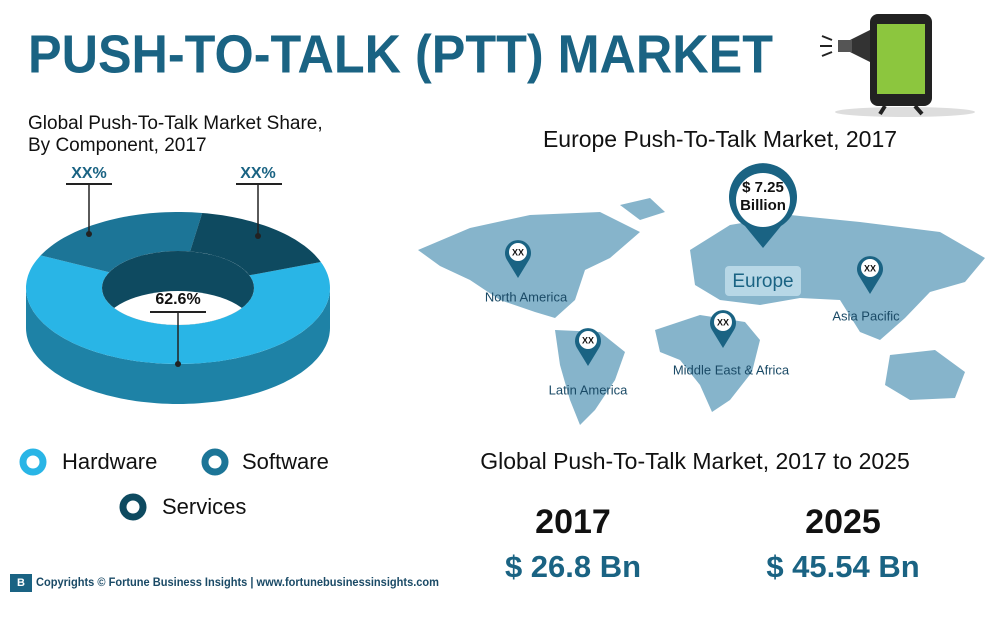 This screenshot has width=1000, height=618. Describe the element at coordinates (866, 315) in the screenshot. I see `region-label: Asia Pacific` at that location.